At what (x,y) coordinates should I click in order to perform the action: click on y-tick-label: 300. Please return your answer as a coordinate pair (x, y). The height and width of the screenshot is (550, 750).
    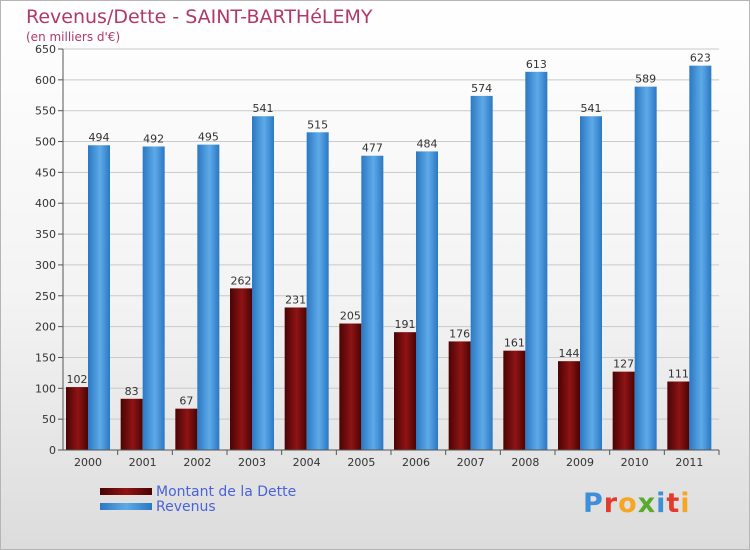
    Looking at the image, I should click on (45, 265).